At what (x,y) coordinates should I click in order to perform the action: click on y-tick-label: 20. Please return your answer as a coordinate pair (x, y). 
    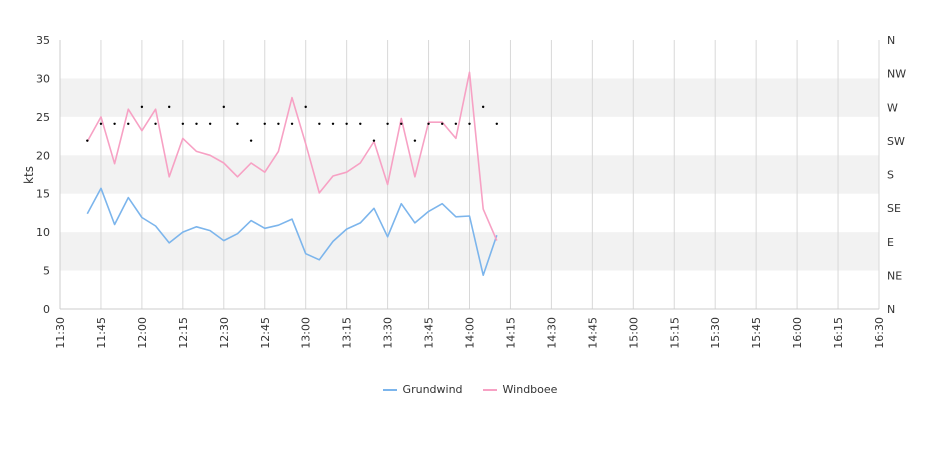
    Looking at the image, I should click on (43, 155).